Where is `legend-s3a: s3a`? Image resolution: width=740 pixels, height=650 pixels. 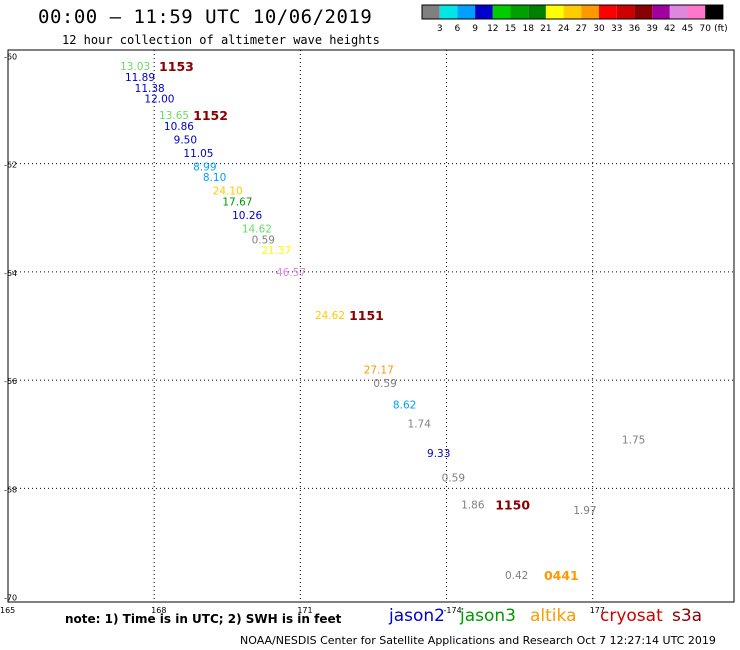
legend-s3a: s3a is located at coordinates (687, 616).